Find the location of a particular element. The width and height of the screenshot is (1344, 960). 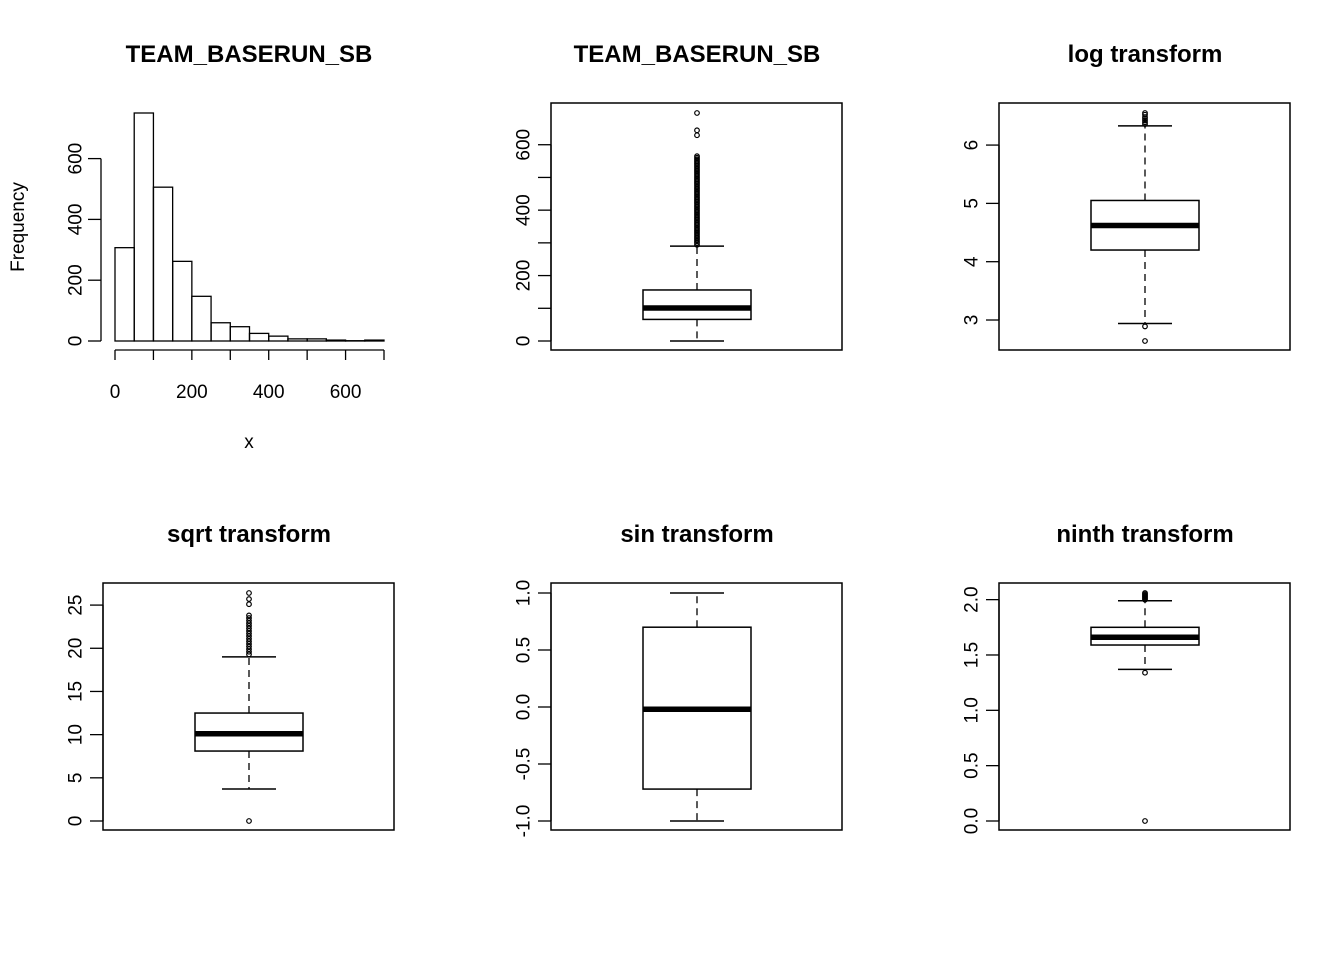

chart-title: sin transform is located at coordinates (696, 534).